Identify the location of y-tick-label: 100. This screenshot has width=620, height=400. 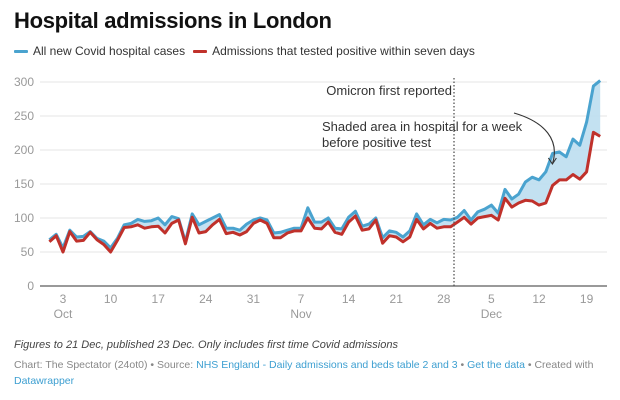
(24, 218).